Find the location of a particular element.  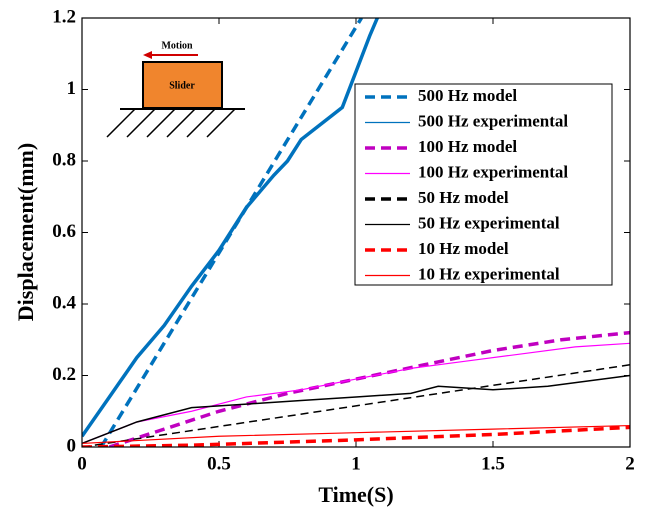

y-tick-label: 1 is located at coordinates (72, 88).